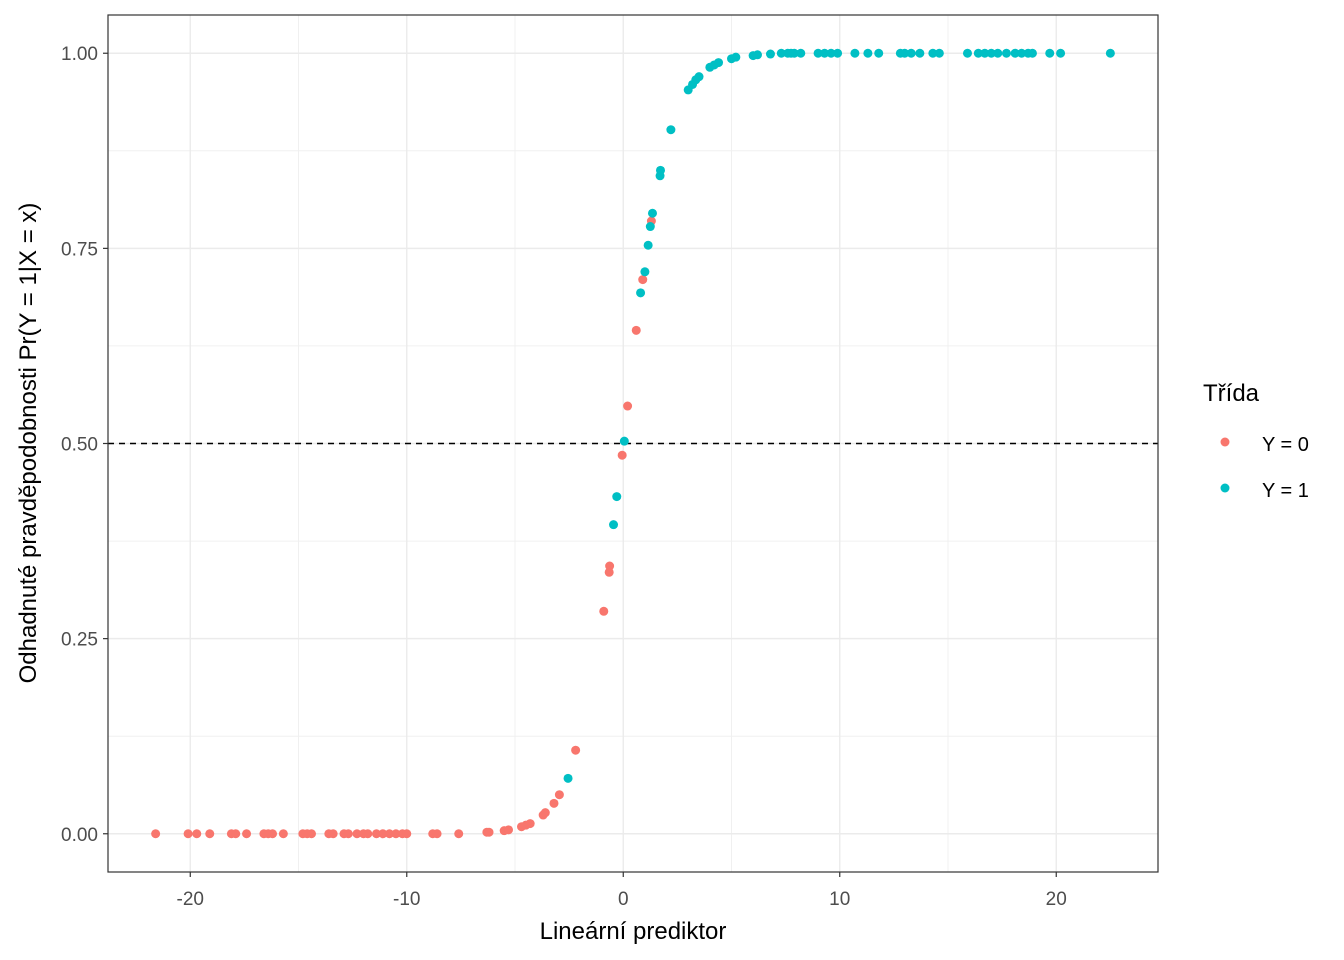  I want to click on y-tick-label: 0.00, so click(79, 835).